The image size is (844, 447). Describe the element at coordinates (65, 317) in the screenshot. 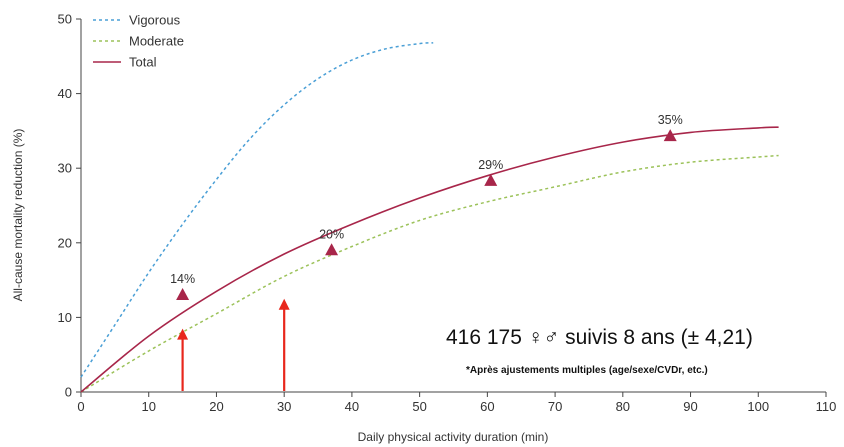

I see `y-tick-label: 10` at that location.